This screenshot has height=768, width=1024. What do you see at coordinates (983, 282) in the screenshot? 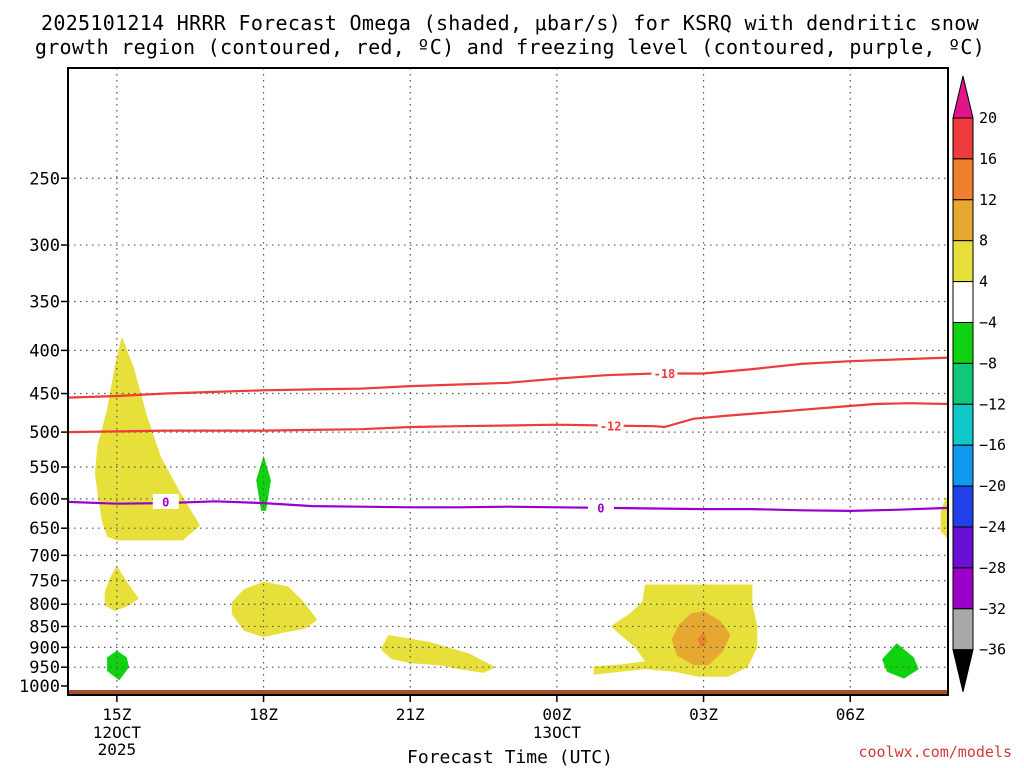
I see `colorbar-label-4: 4` at bounding box center [983, 282].